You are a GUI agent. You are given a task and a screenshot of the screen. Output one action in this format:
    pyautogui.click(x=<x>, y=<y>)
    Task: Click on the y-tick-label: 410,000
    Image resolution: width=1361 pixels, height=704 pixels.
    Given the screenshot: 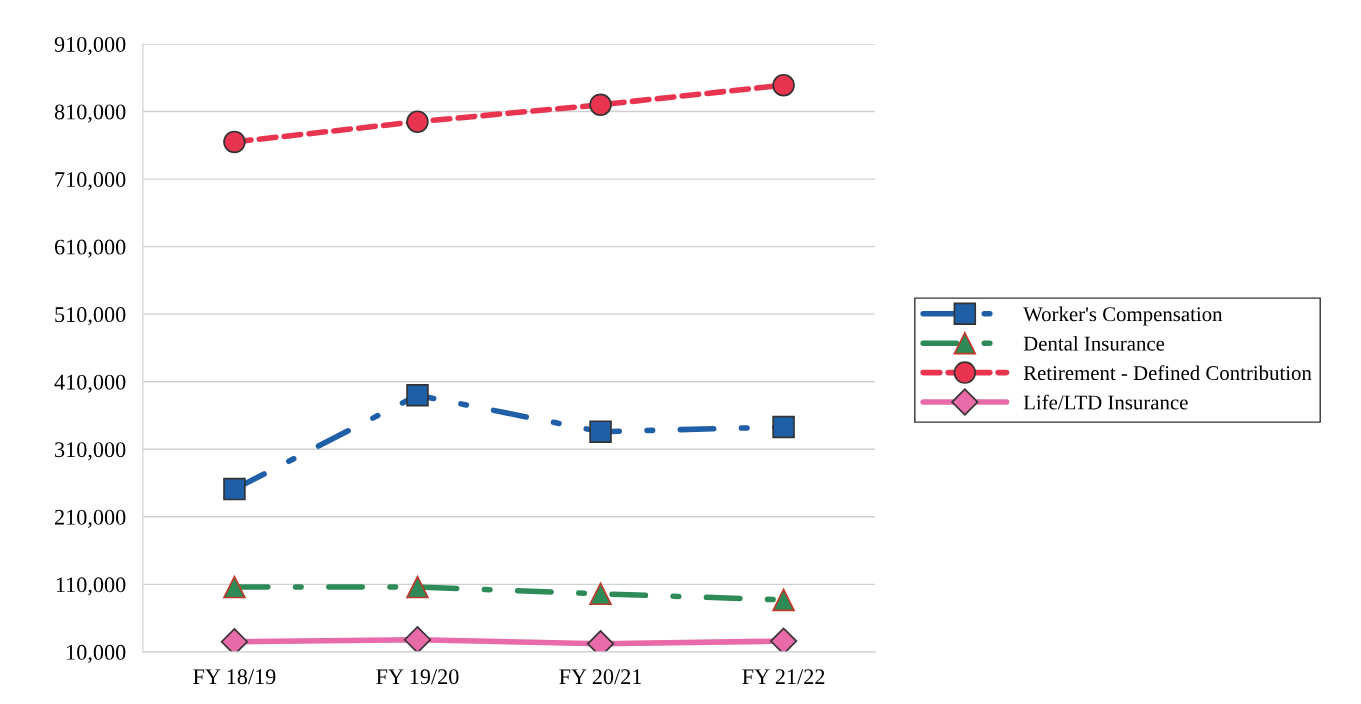 What is the action you would take?
    pyautogui.click(x=90, y=383)
    